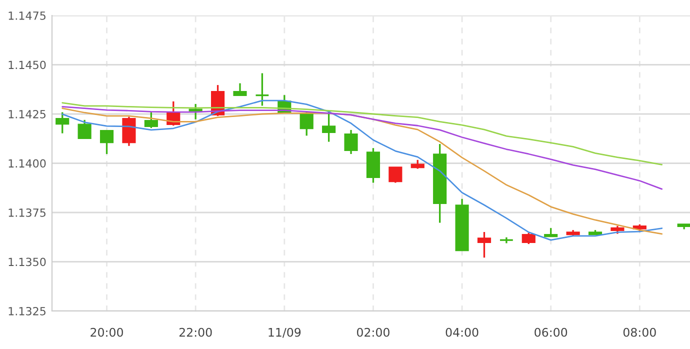 The image size is (690, 349). Describe the element at coordinates (195, 332) in the screenshot. I see `x-tick-label: 22:00` at that location.